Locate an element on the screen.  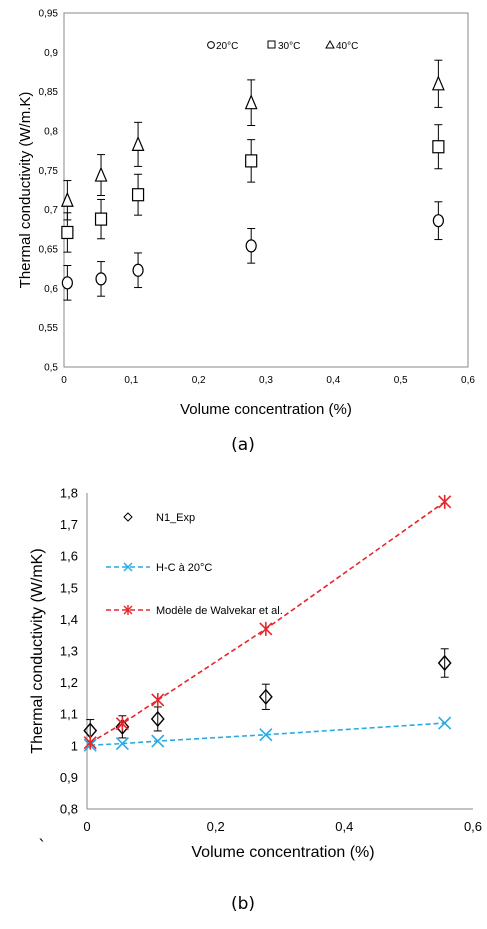
point-h-c-20-c-1-stroke-b is located at coordinates (122, 744).